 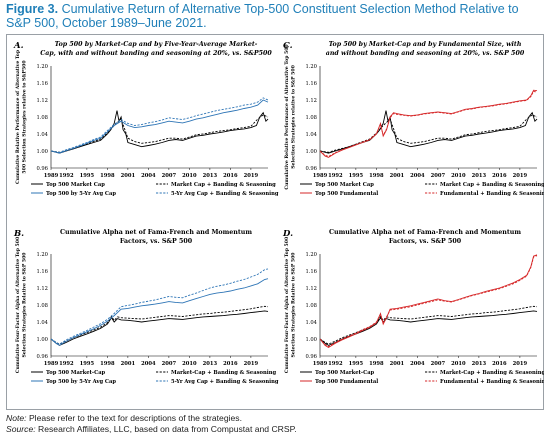 What do you see at coordinates (287, 234) in the screenshot?
I see `panel-letter: D.` at bounding box center [287, 234].